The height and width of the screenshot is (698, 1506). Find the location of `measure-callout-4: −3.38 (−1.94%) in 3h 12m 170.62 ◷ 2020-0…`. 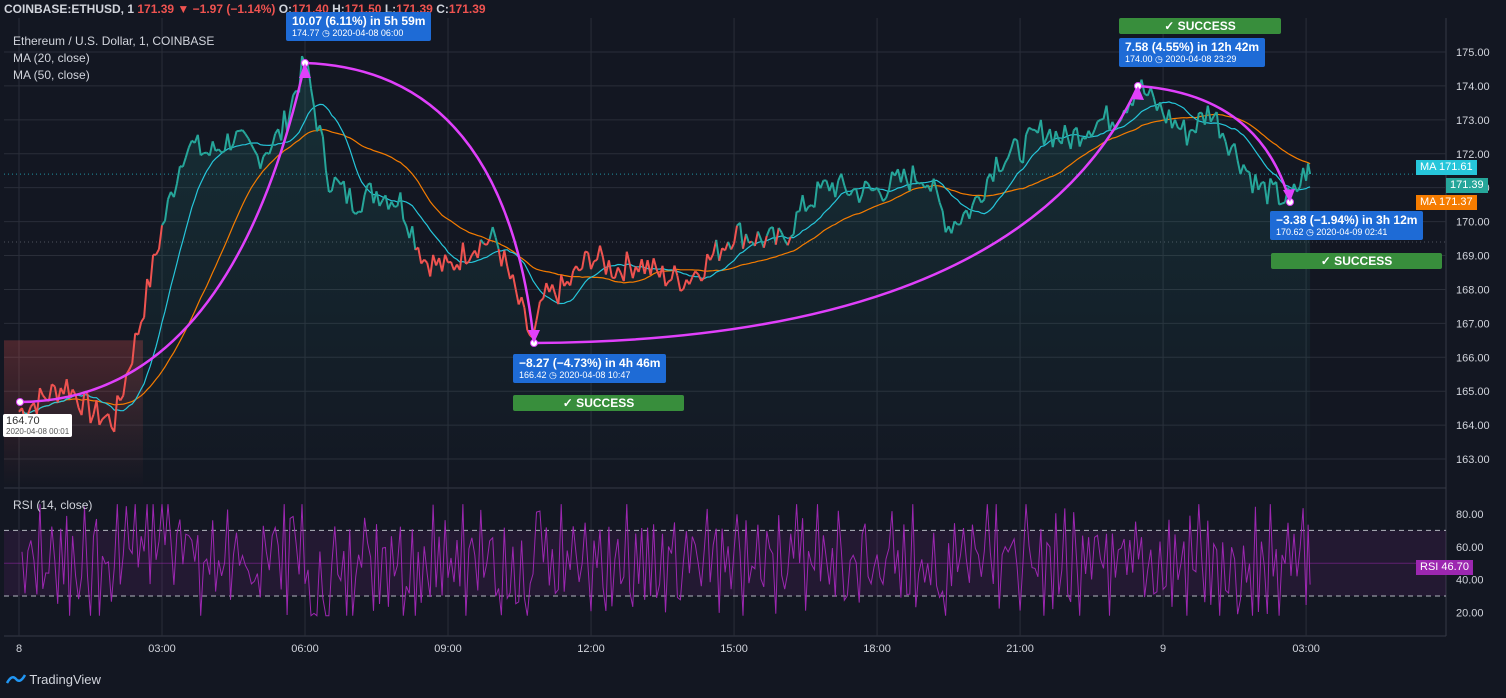

measure-callout-4: −3.38 (−1.94%) in 3h 12m 170.62 ◷ 2020-0… is located at coordinates (1347, 225).